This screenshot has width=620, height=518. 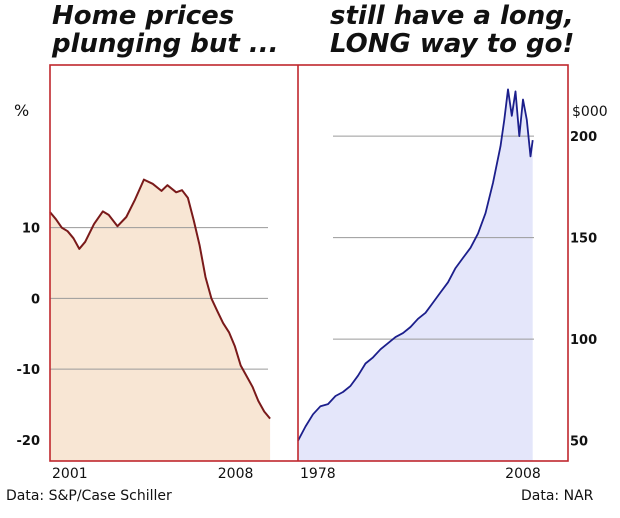 I want to click on right-xtick-label: 1978, so click(x=318, y=474).